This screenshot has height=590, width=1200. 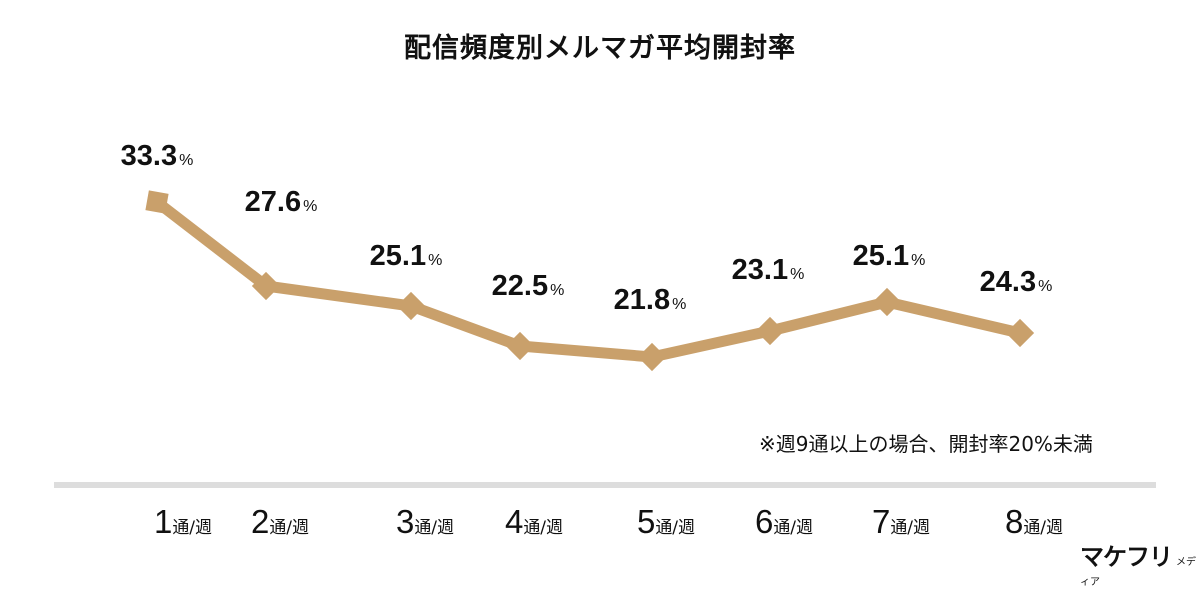 What do you see at coordinates (405, 521) in the screenshot?
I see `tick-number: 3` at bounding box center [405, 521].